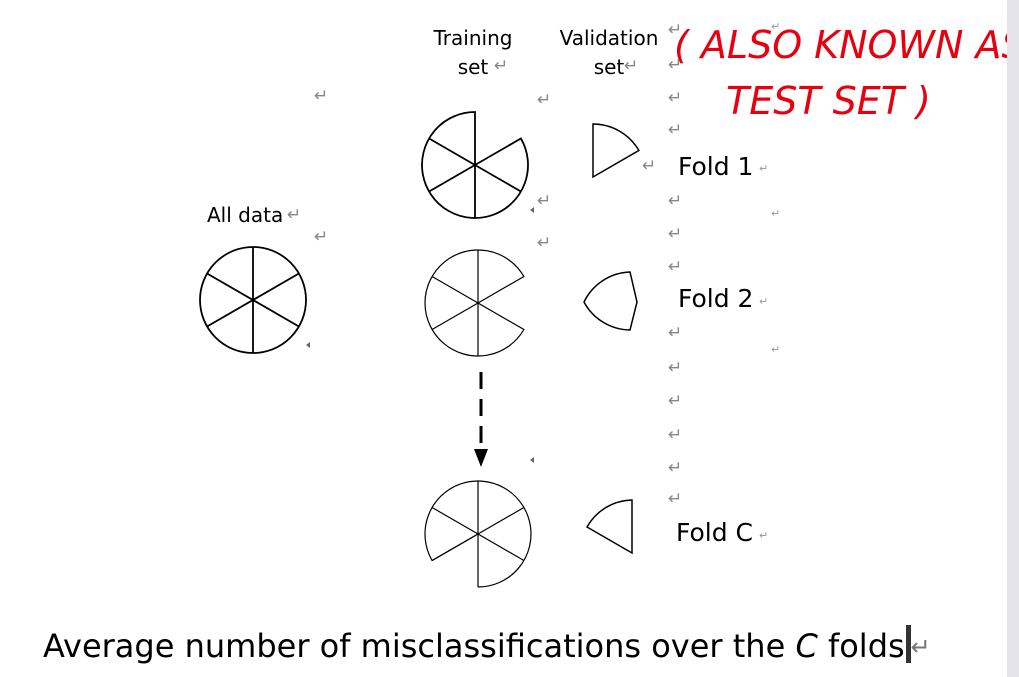 Image resolution: width=1019 pixels, height=677 pixels. I want to click on caption-variable: C, so click(806, 646).